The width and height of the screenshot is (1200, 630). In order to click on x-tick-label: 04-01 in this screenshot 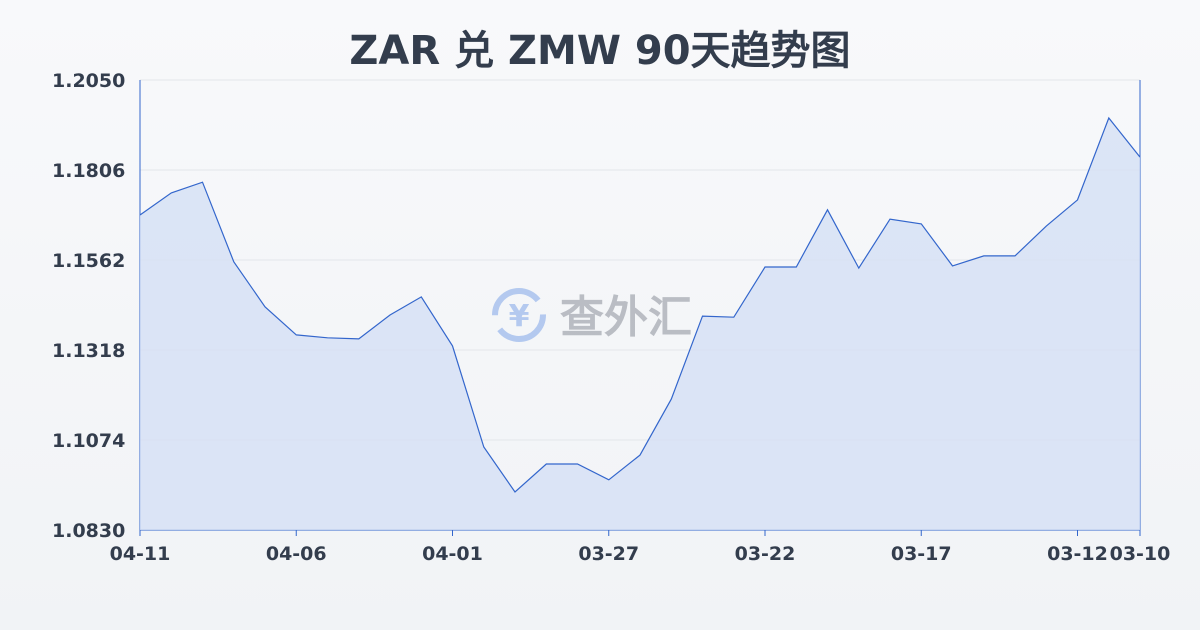, I will do `click(452, 554)`.